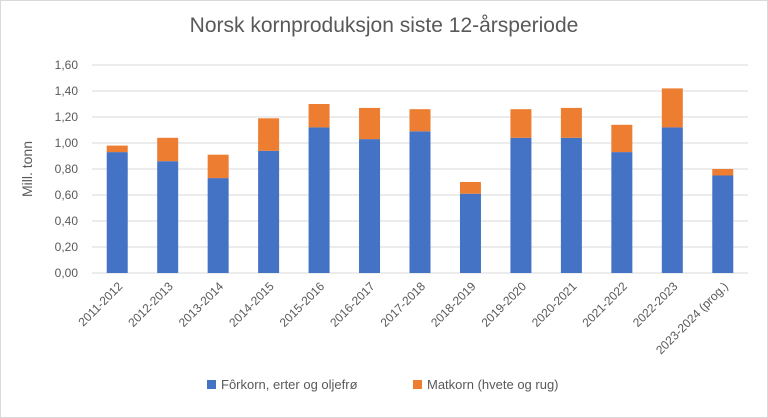  What do you see at coordinates (493, 384) in the screenshot?
I see `legend-label: Matkorn (hvete og rug)` at bounding box center [493, 384].